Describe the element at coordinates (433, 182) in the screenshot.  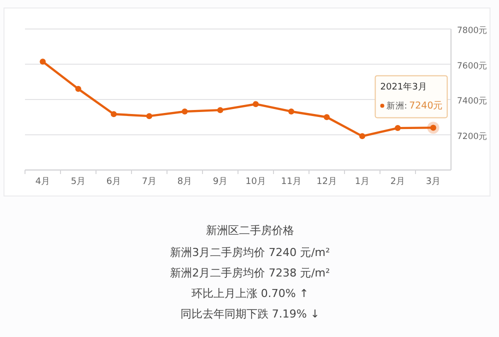
I see `x-tick-label: 3月` at that location.